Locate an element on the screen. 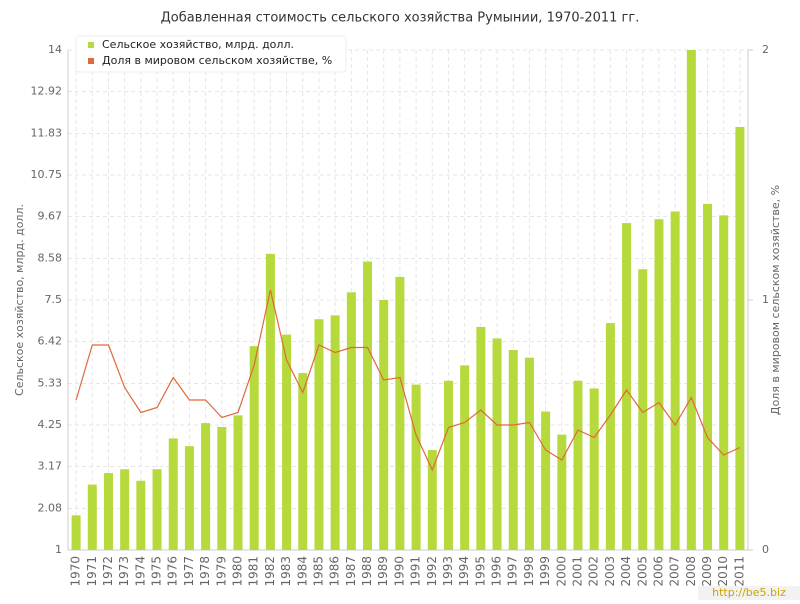 This screenshot has height=604, width=800. x-tick-label: 1970 is located at coordinates (76, 571).